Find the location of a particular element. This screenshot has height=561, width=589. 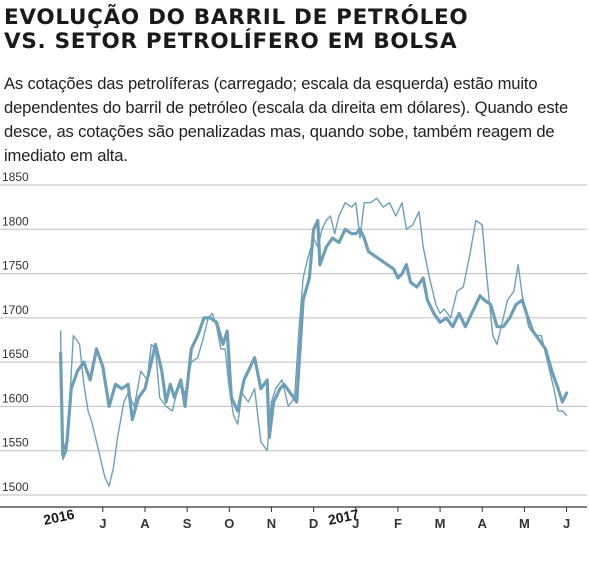

x-tick-label-4: O is located at coordinates (229, 523).